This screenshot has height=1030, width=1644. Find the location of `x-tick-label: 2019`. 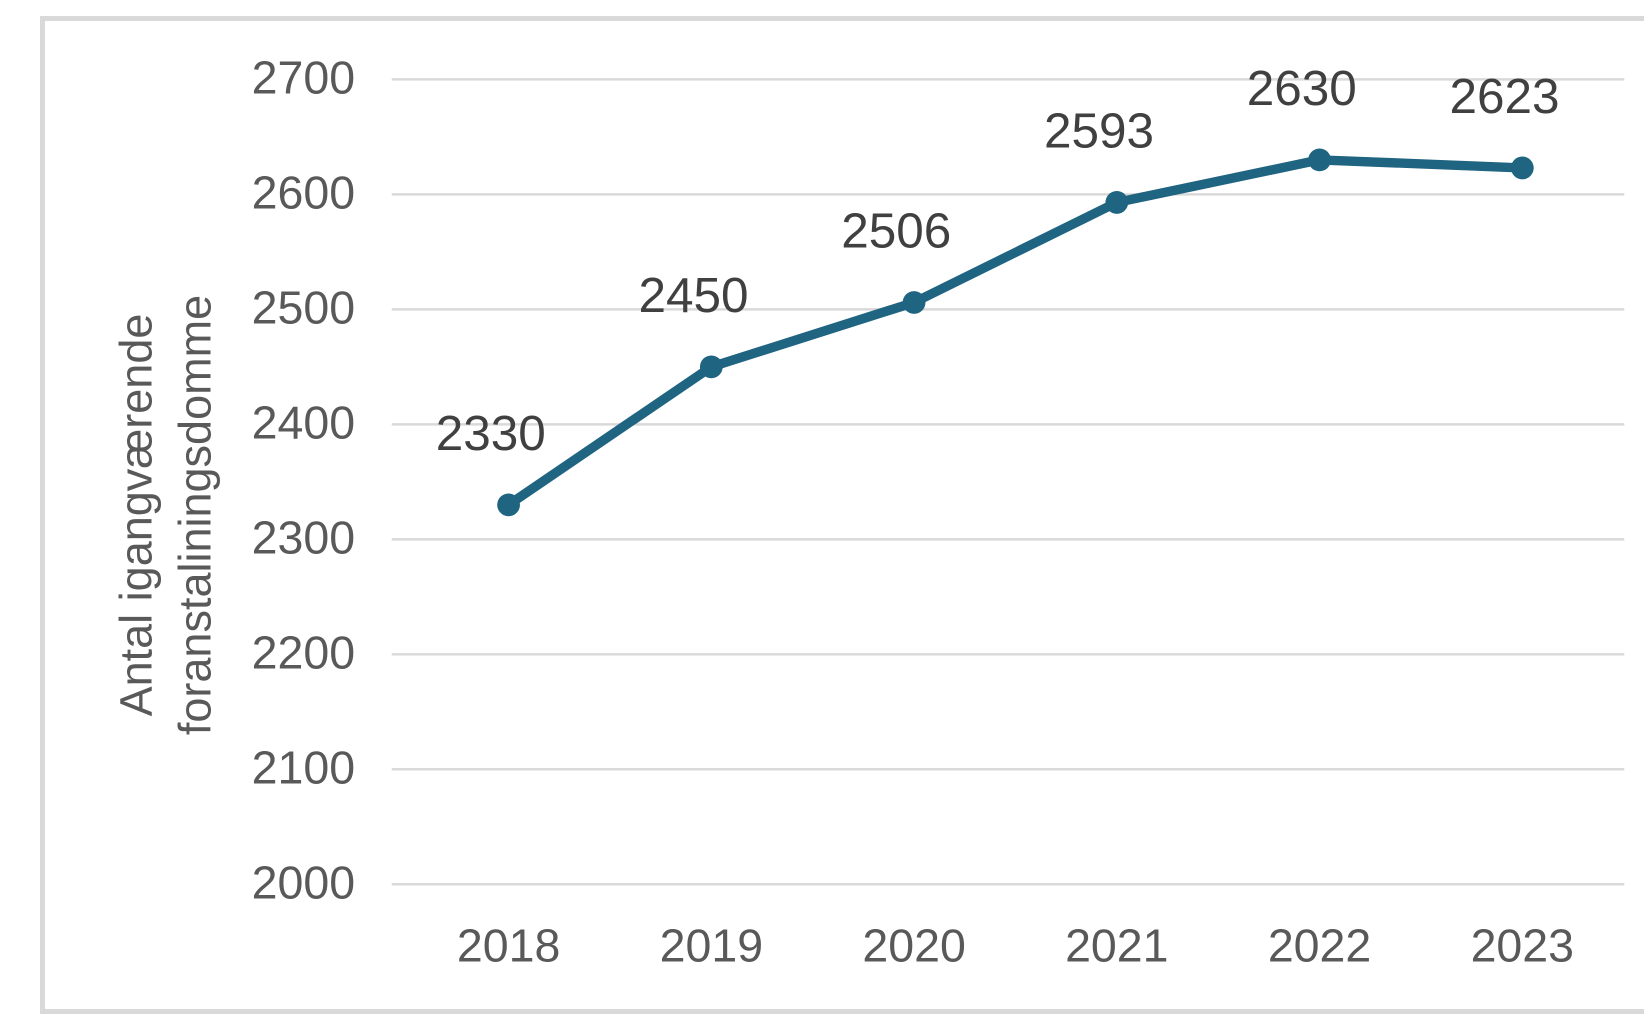

x-tick-label: 2019 is located at coordinates (711, 946).